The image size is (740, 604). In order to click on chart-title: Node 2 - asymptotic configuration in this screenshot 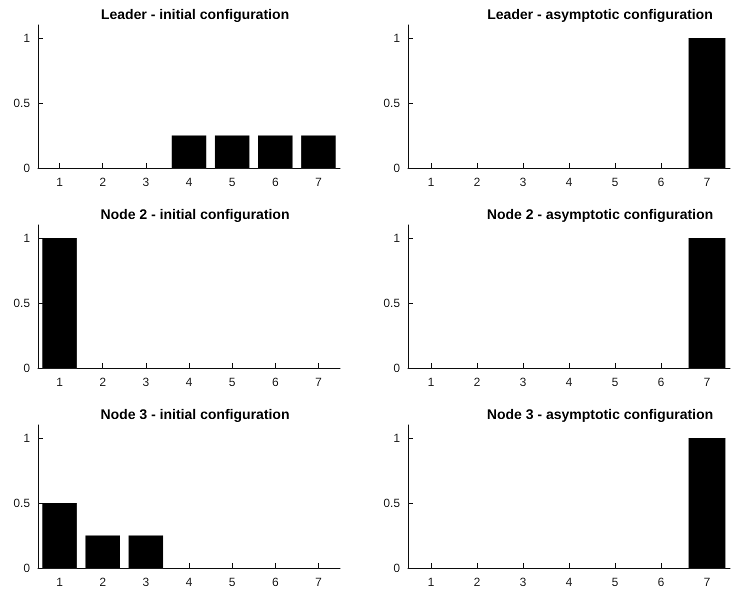, I will do `click(600, 214)`.